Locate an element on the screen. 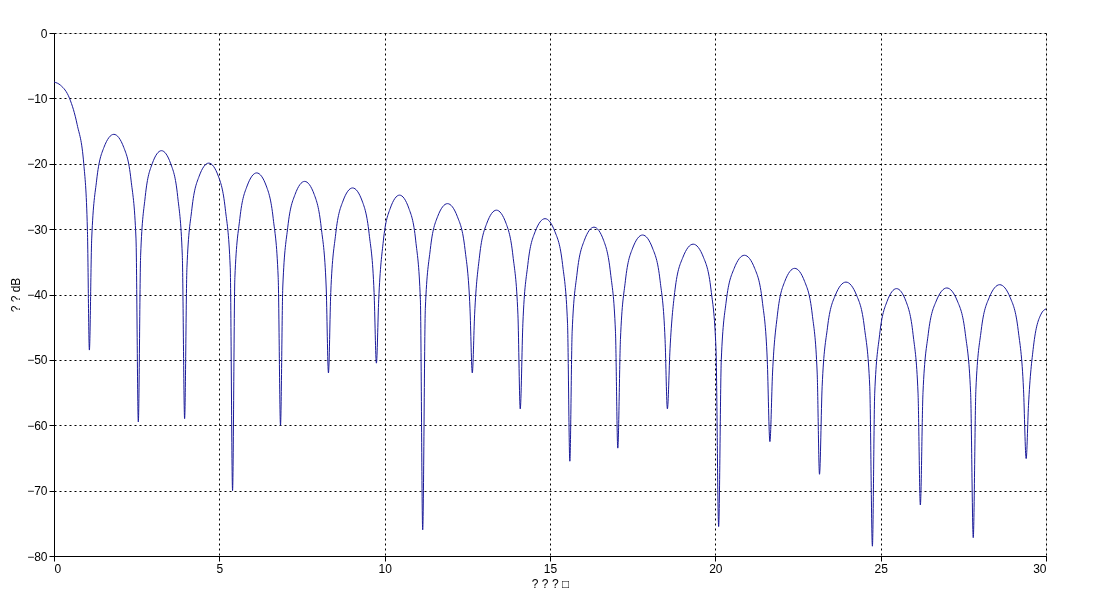 The height and width of the screenshot is (597, 1104). y-tick-label: −30 is located at coordinates (37, 229).